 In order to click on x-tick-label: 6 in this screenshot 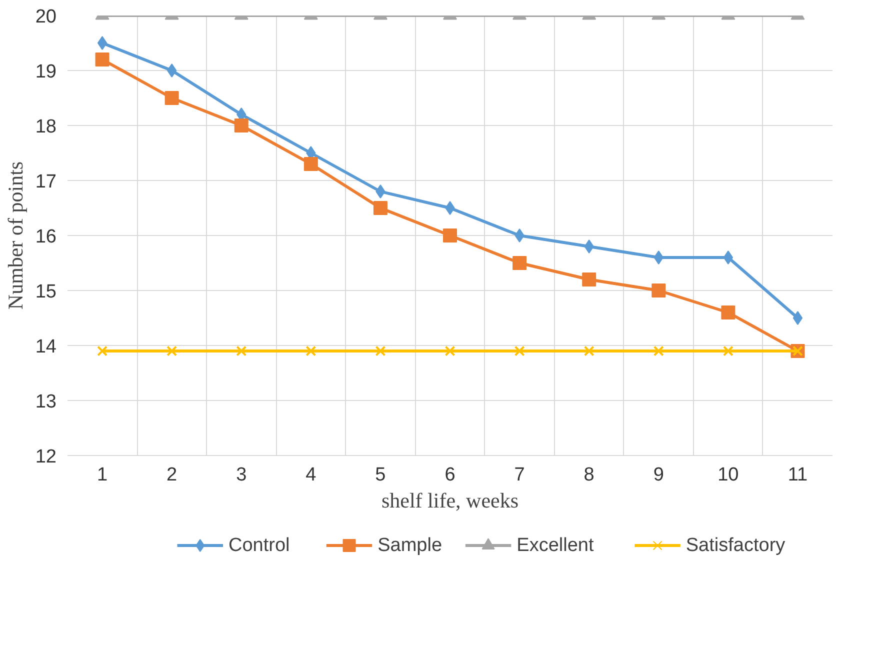, I will do `click(450, 475)`.